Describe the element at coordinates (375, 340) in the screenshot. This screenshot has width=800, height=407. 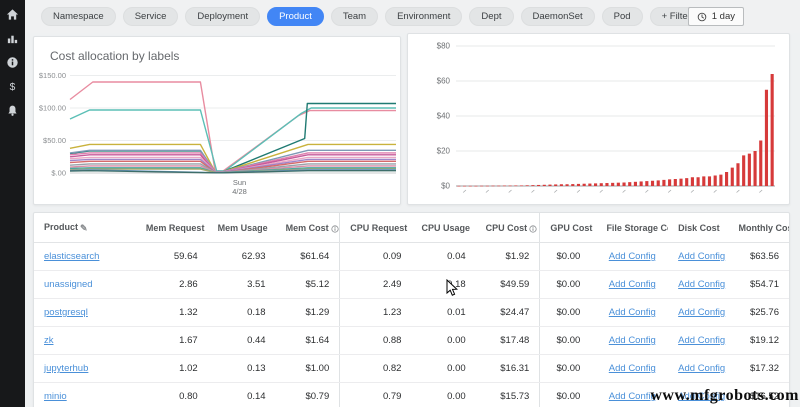
I see `cpu_request-cell: 0.88` at that location.